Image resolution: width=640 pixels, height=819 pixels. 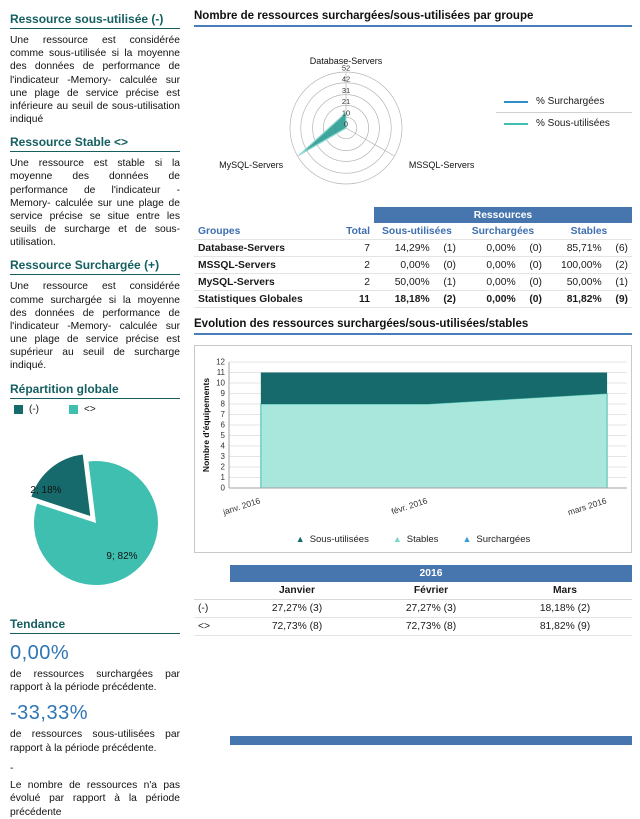 What do you see at coordinates (223, 425) in the screenshot?
I see `y-tick-label: 6` at bounding box center [223, 425].